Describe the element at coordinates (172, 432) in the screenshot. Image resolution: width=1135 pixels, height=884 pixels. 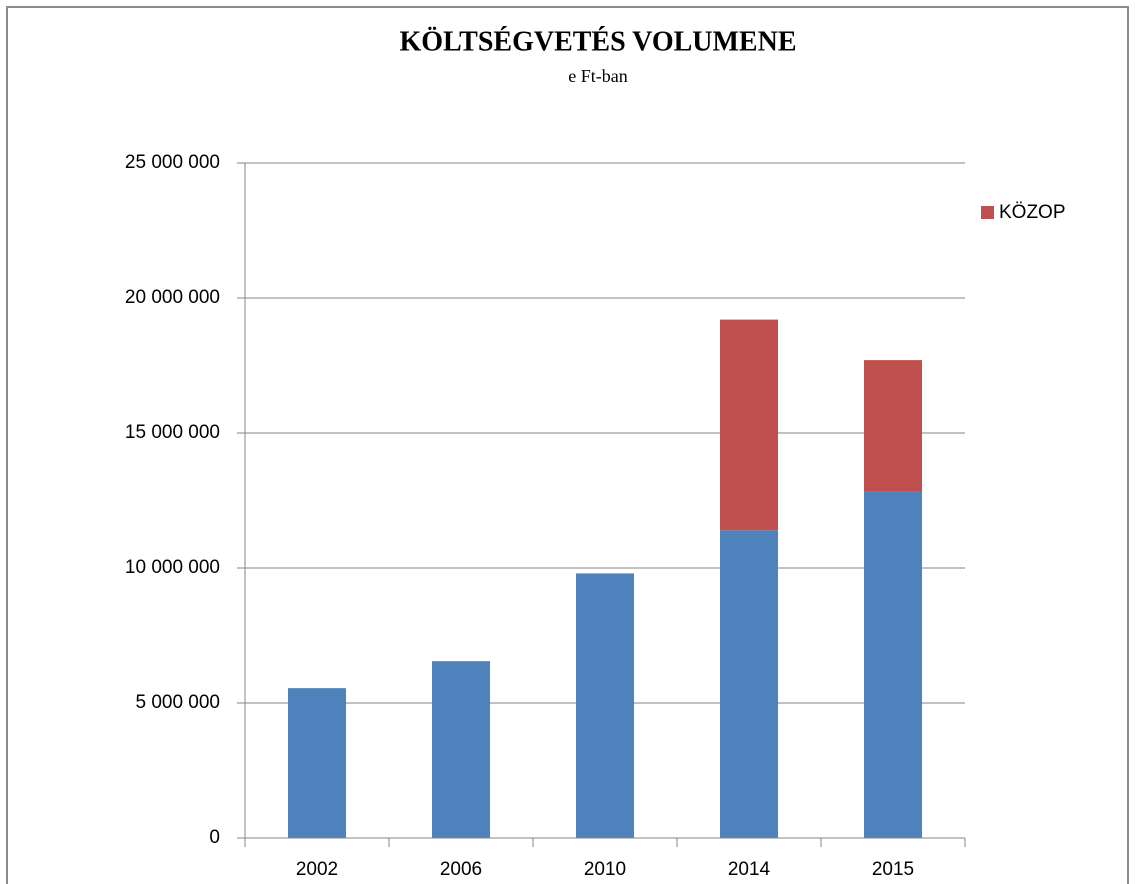
I see `y-tick-label: 15 000 000` at that location.